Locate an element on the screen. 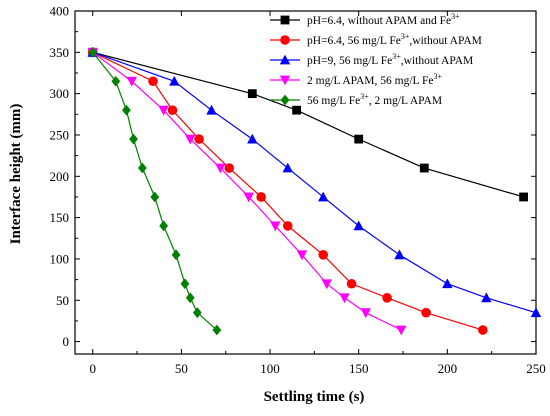 The height and width of the screenshot is (416, 550). x-tick-label: 200 is located at coordinates (448, 368).